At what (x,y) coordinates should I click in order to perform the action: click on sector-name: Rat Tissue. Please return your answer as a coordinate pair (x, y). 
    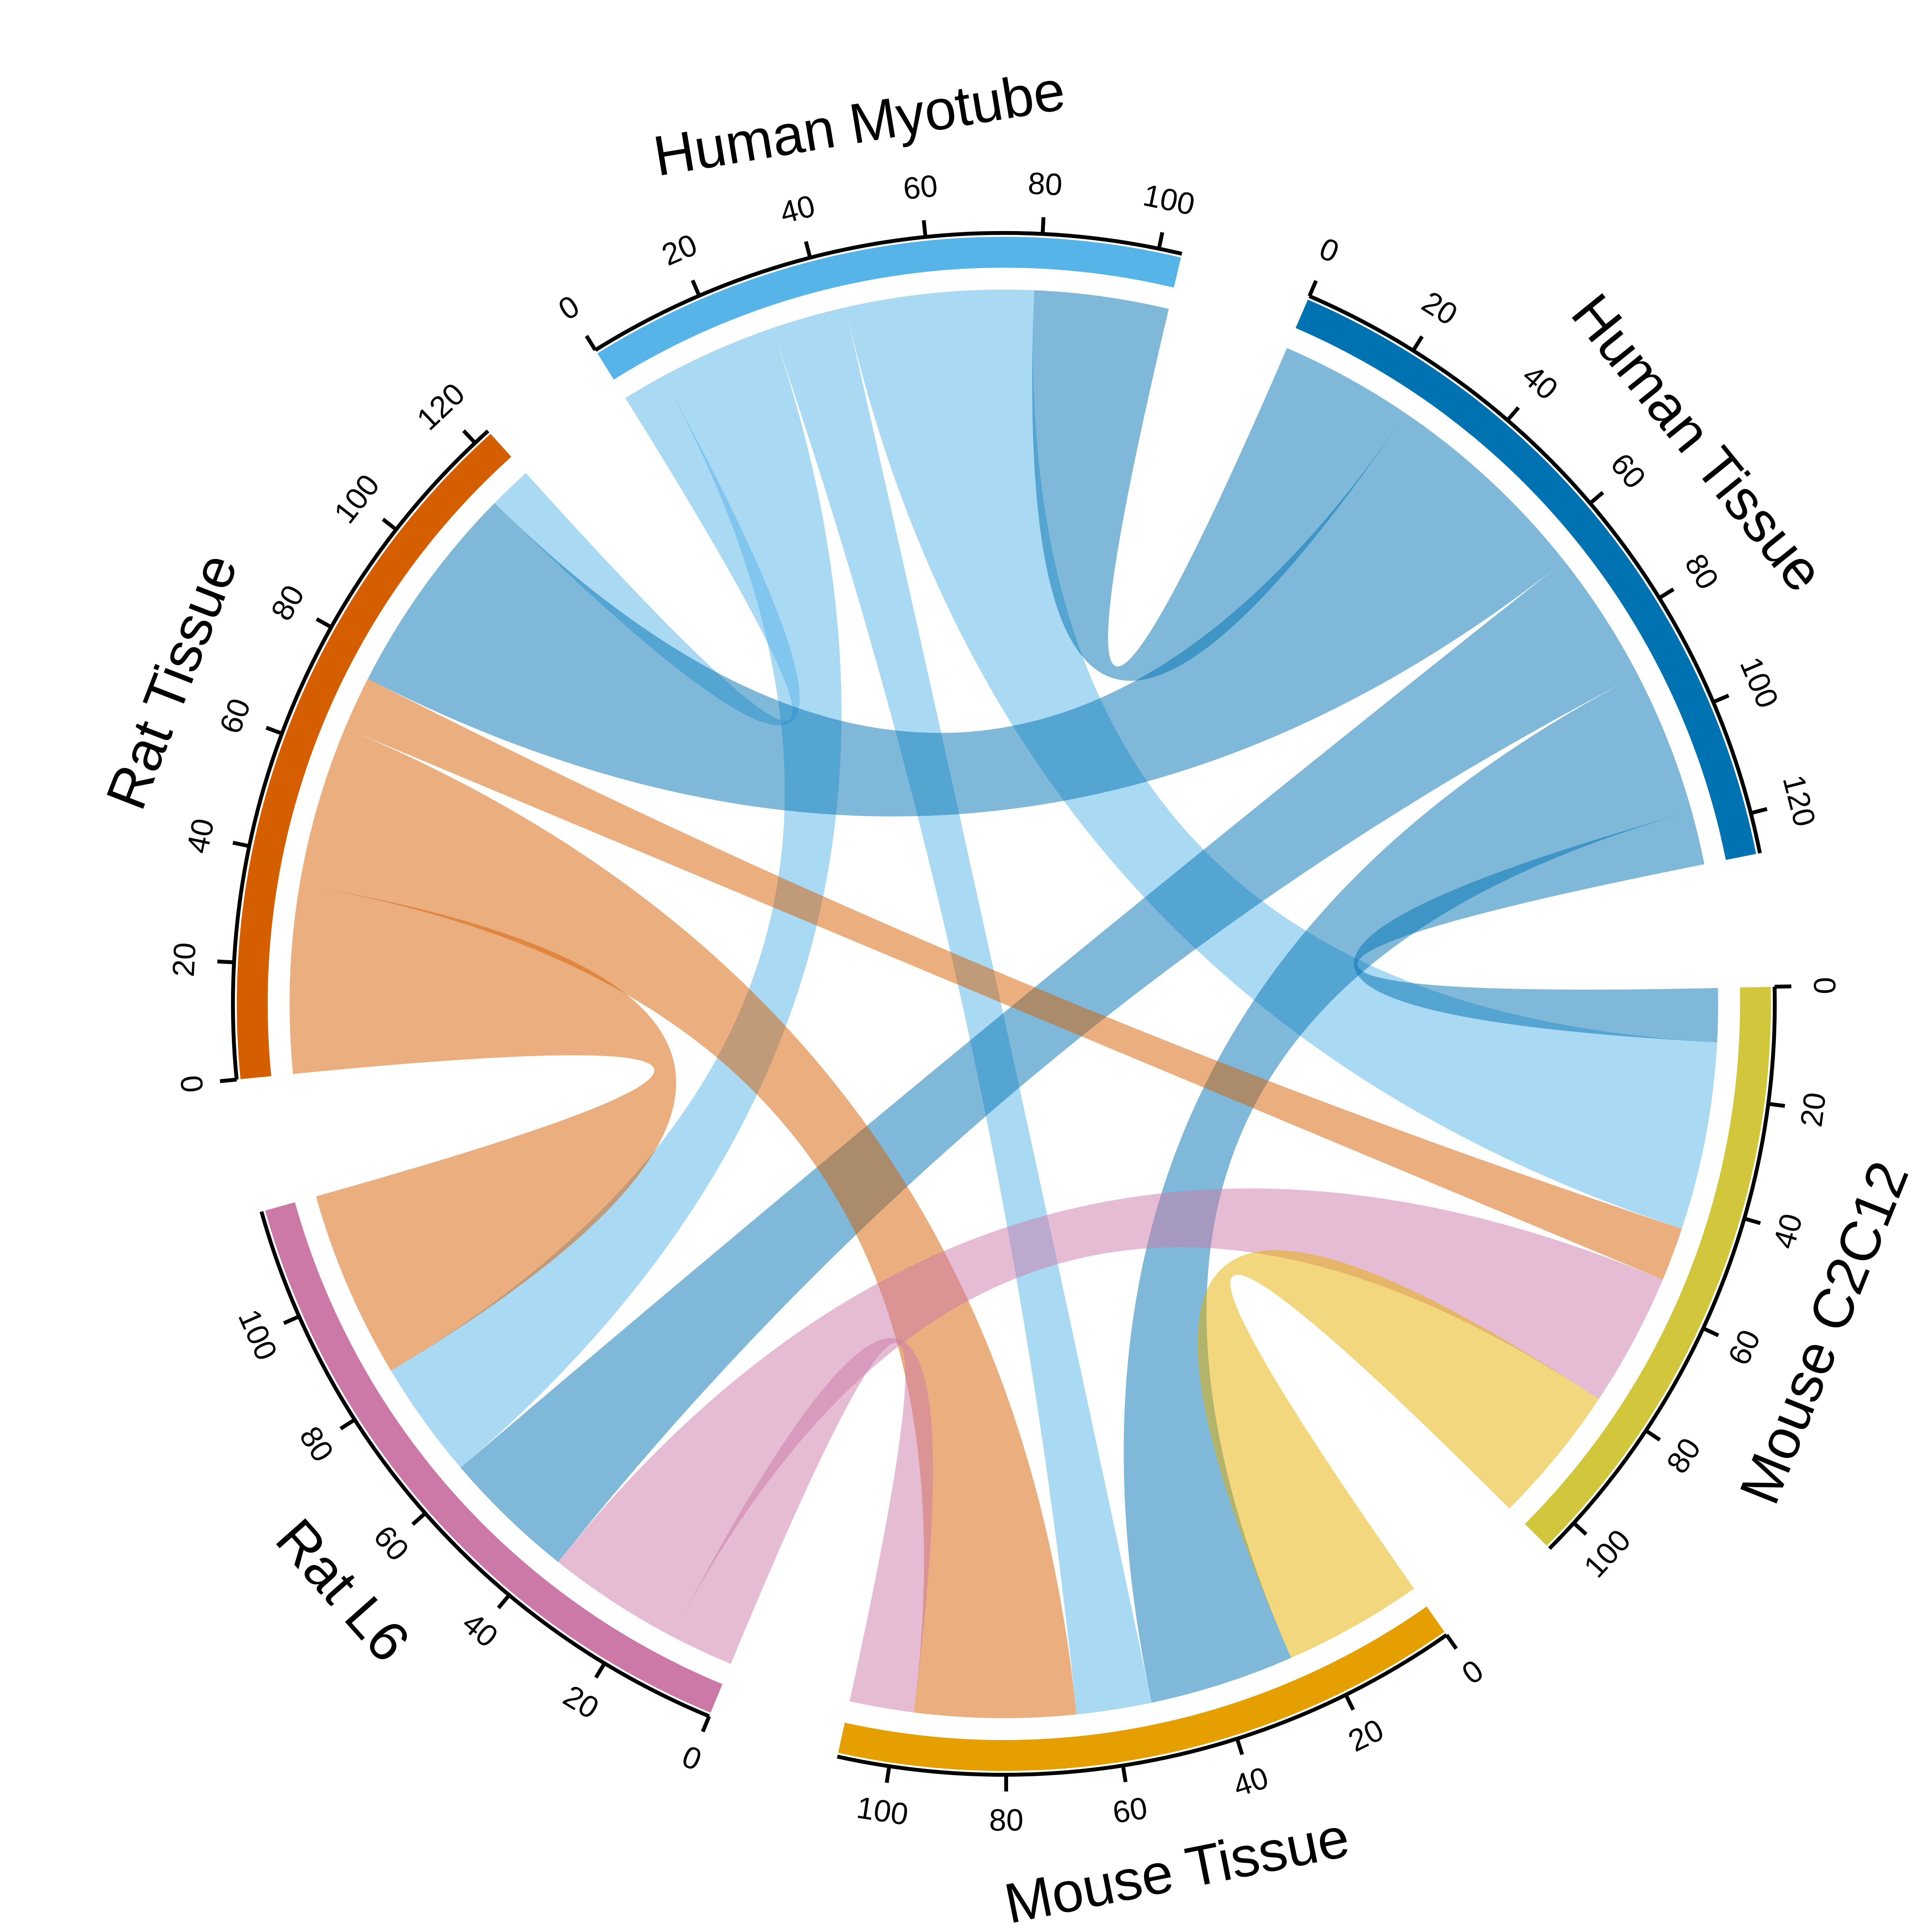
    Looking at the image, I should click on (172, 681).